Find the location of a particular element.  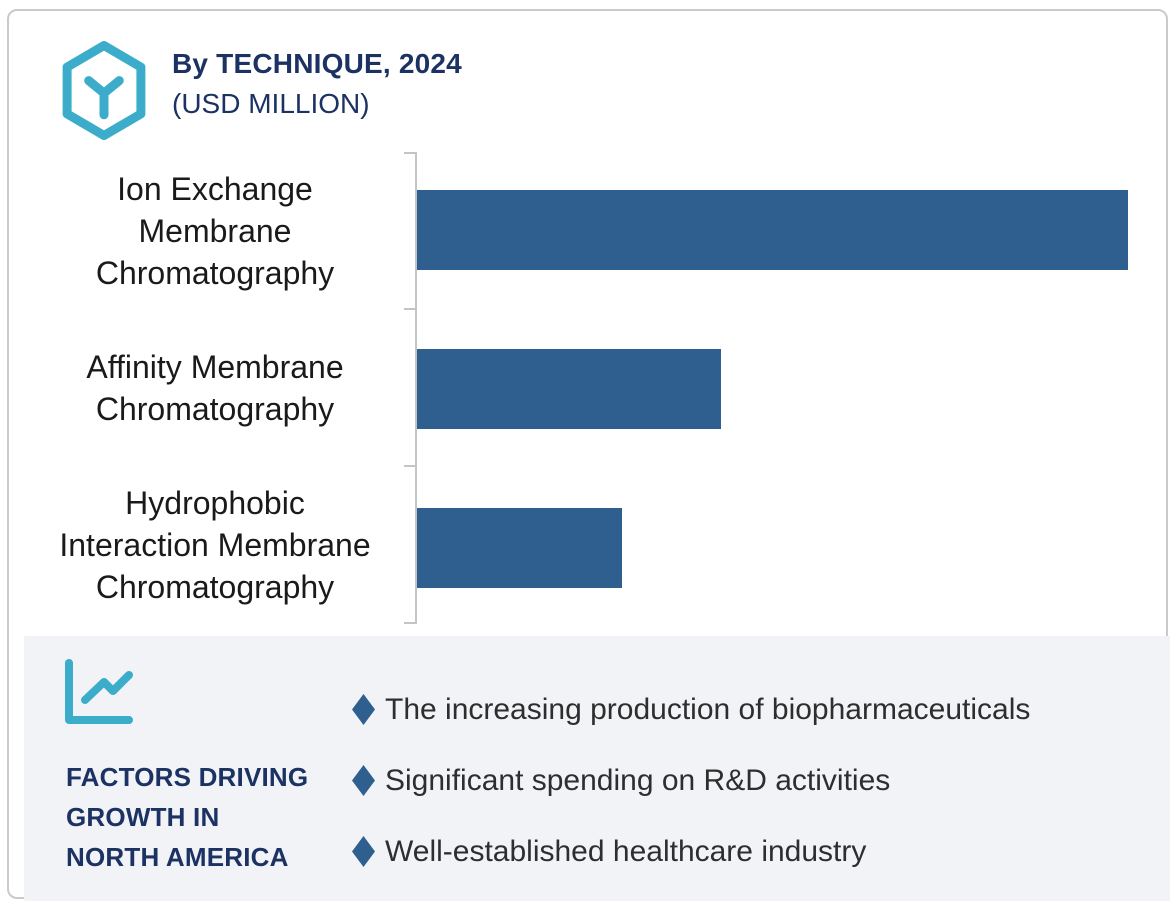

factors-heading: FACTORS DRIVING GROWTH IN NORTH AMERICA is located at coordinates (211, 817).